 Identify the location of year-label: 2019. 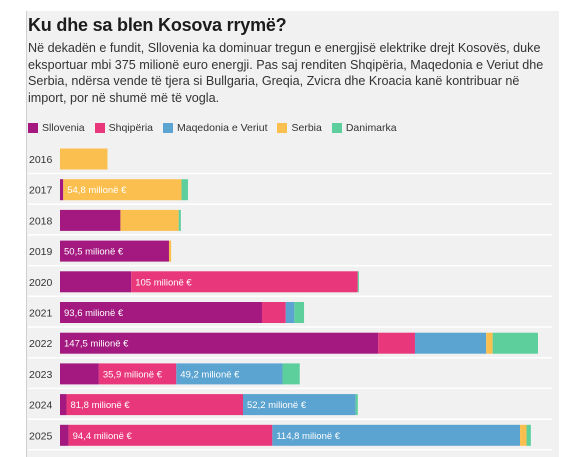
(41, 252).